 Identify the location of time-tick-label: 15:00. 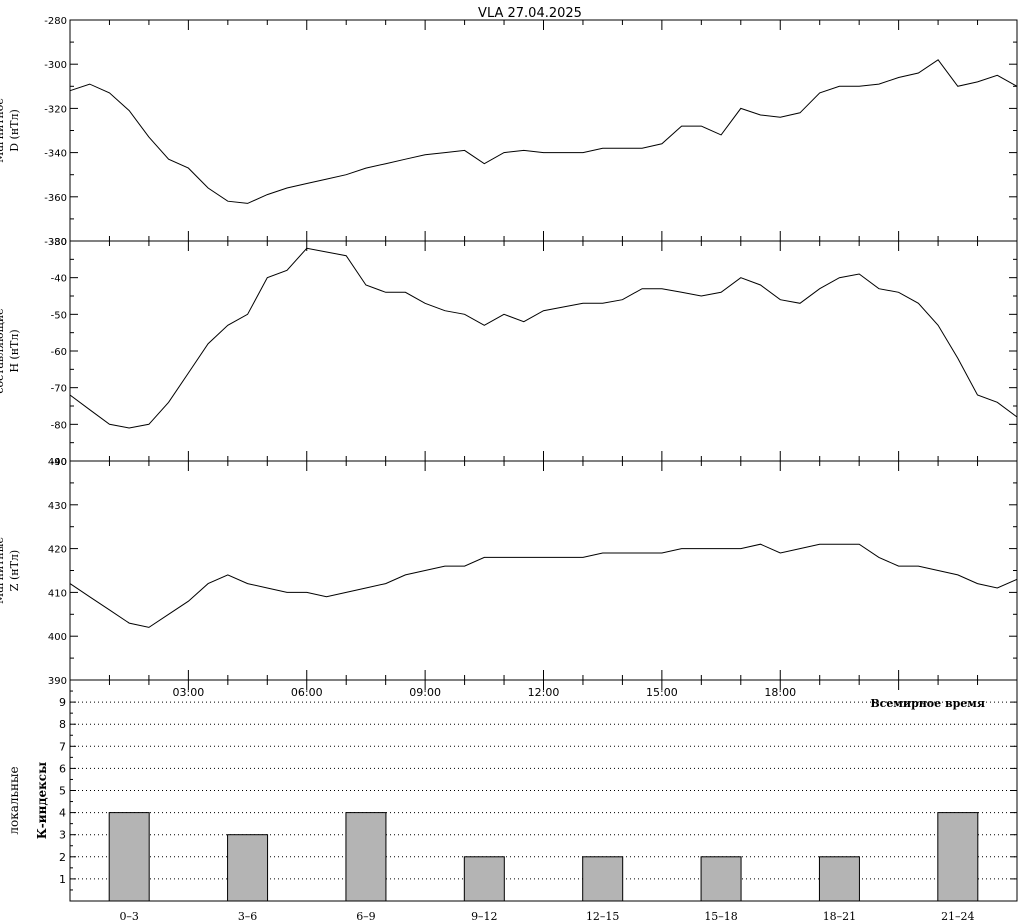
(662, 692).